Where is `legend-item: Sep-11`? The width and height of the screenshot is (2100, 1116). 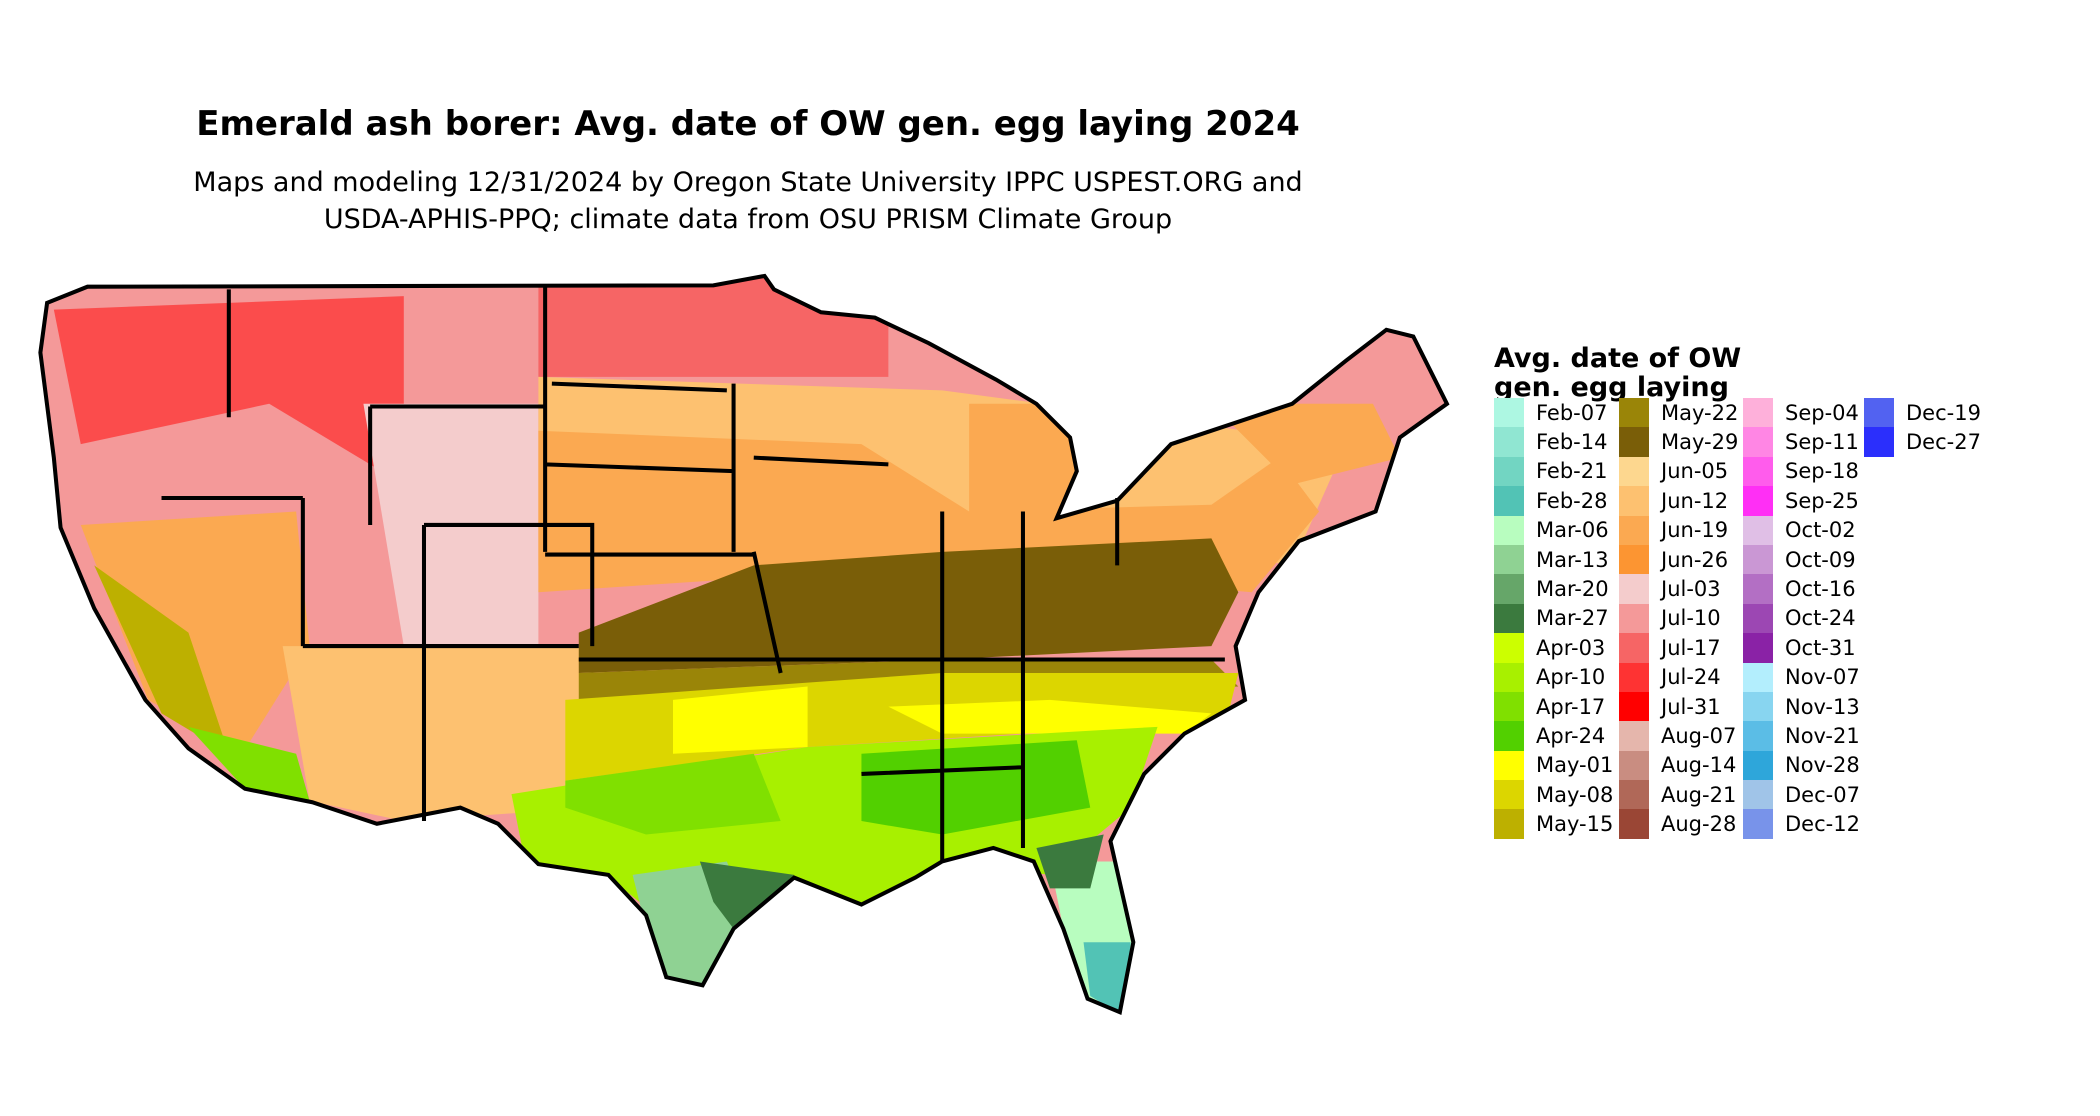
legend-item: Sep-11 is located at coordinates (1801, 442).